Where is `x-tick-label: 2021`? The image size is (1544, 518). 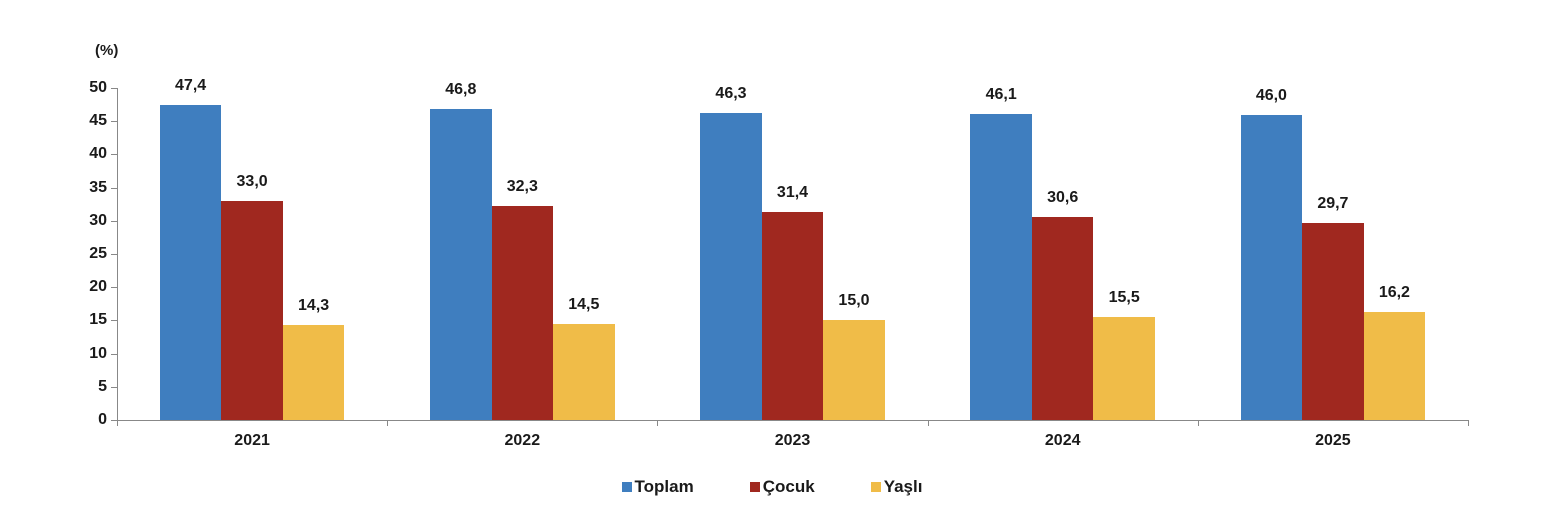 x-tick-label: 2021 is located at coordinates (252, 440).